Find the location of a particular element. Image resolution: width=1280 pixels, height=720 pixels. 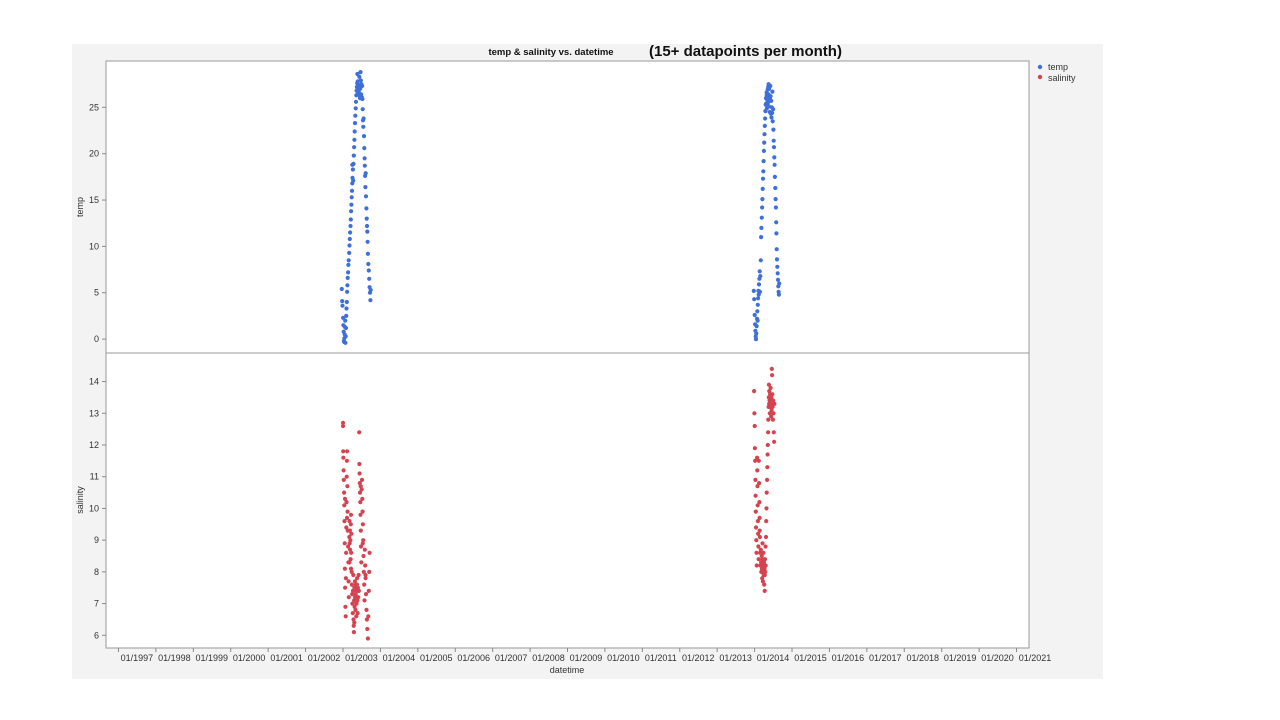

x-tick-label: 01/2018 is located at coordinates (922, 658).